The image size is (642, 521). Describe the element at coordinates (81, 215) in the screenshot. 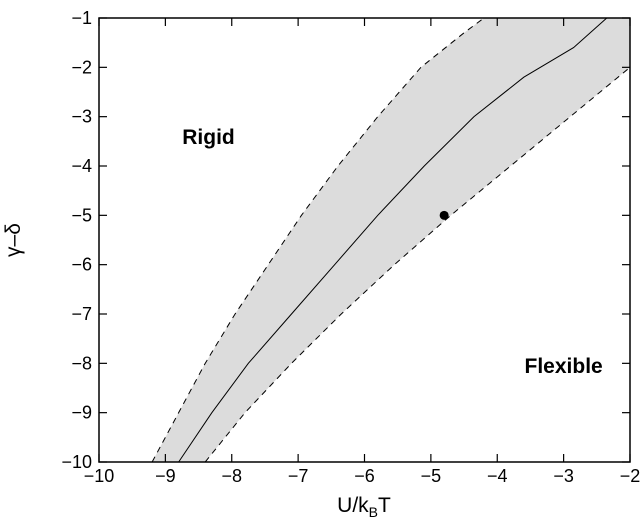

I see `y-tick-label: −5` at that location.